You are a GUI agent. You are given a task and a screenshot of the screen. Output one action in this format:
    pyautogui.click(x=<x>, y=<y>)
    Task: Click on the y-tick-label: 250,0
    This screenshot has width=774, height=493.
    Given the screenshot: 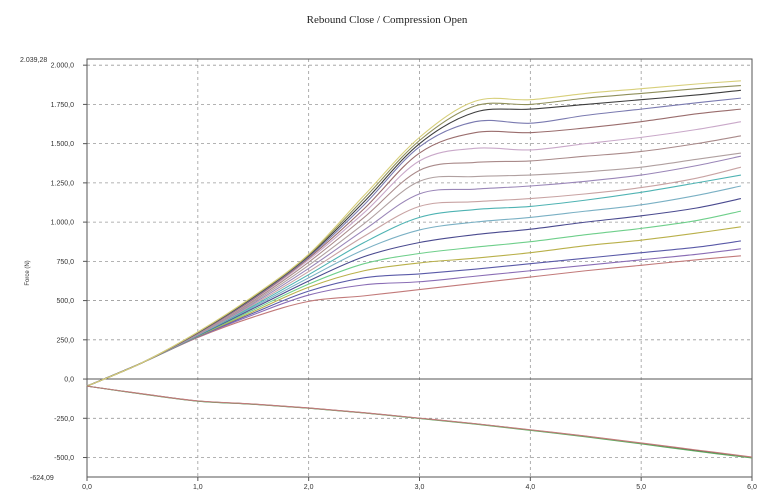 What is the action you would take?
    pyautogui.click(x=65, y=340)
    